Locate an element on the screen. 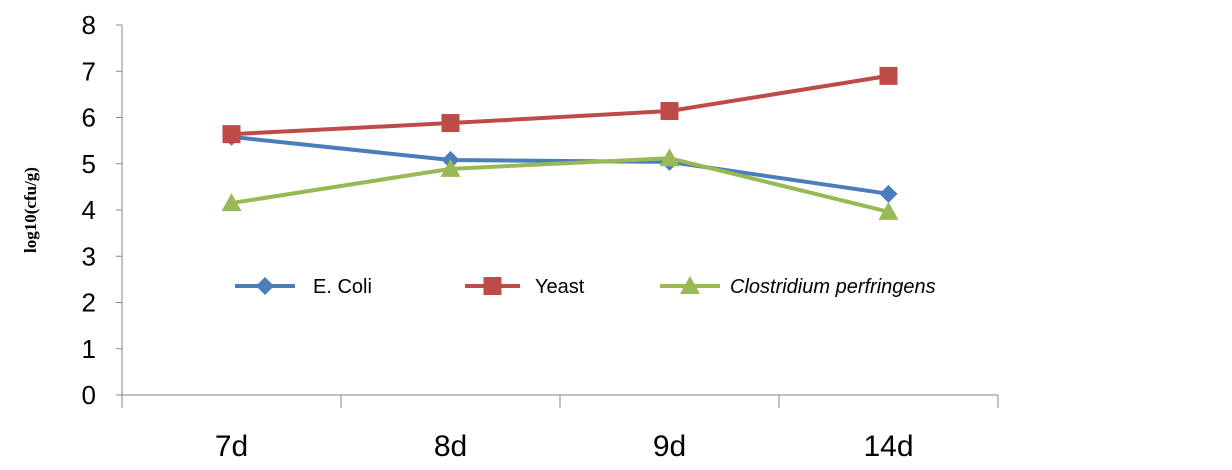  x-tick-label: 8d is located at coordinates (450, 446).